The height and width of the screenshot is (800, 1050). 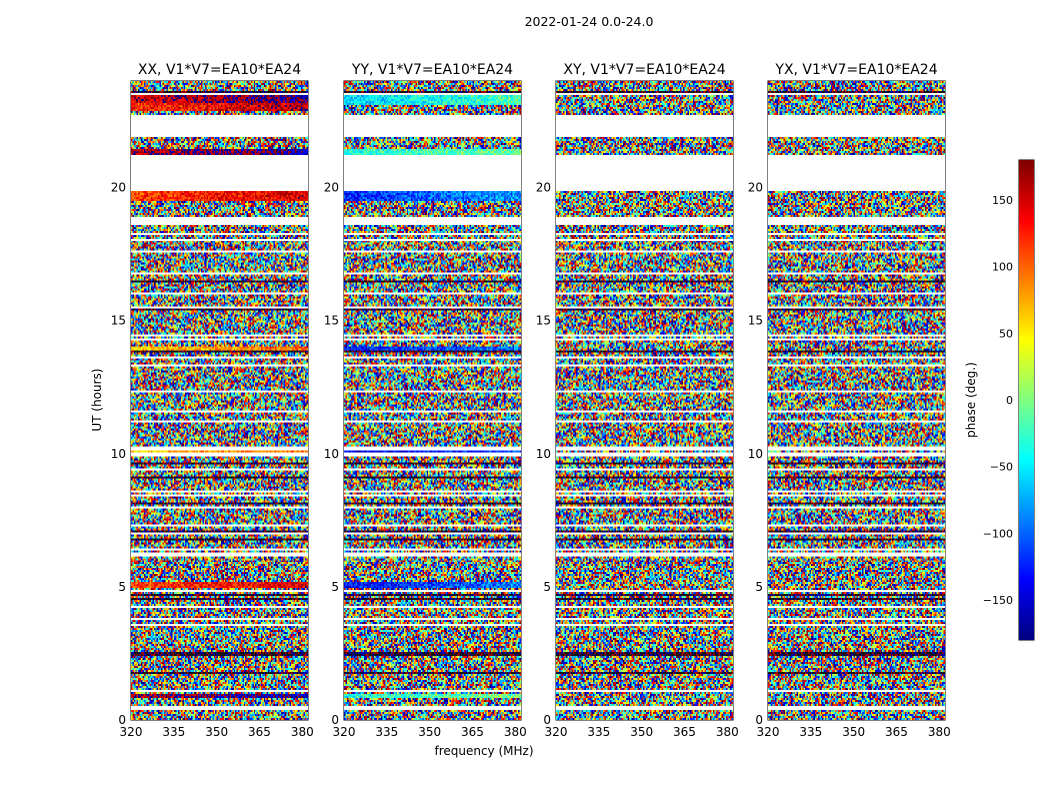 What do you see at coordinates (598, 732) in the screenshot?
I see `x-tick-label-3-1: 335` at bounding box center [598, 732].